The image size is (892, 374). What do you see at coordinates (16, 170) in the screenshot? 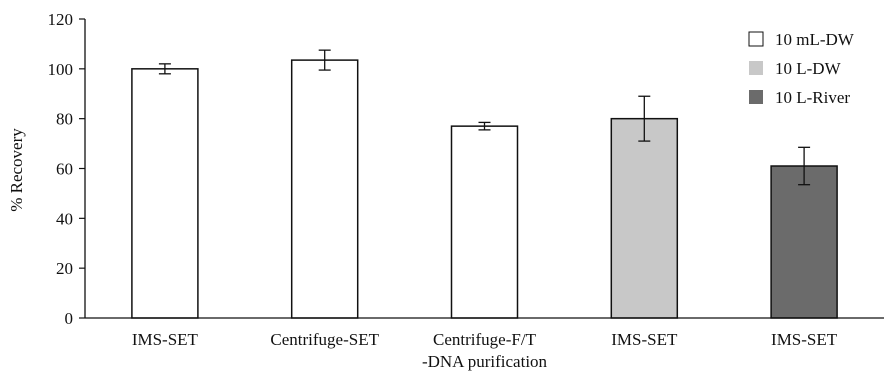
I see `y-axis-title: % Recovery` at bounding box center [16, 170].